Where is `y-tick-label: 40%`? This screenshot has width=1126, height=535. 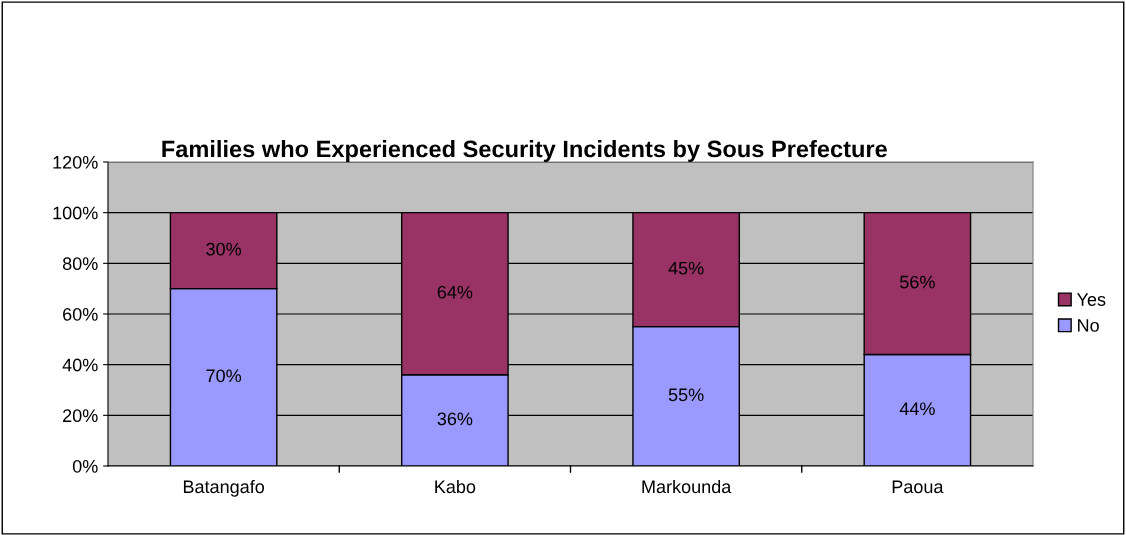 y-tick-label: 40% is located at coordinates (80, 365).